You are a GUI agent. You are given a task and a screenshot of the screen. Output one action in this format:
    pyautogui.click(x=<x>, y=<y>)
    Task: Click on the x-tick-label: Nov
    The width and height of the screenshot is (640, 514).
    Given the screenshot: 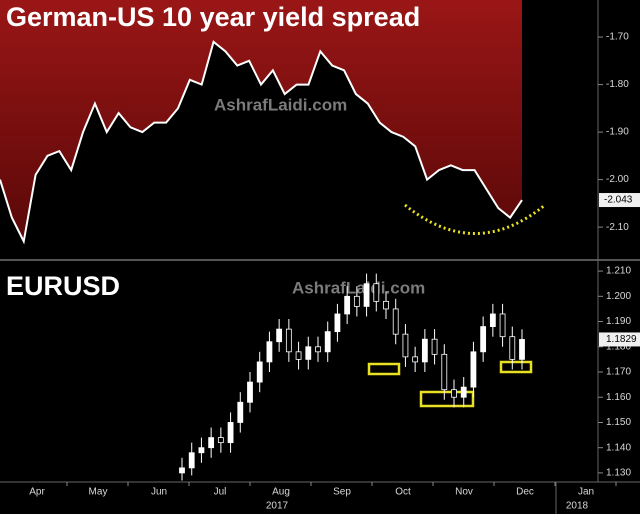 What is the action you would take?
    pyautogui.click(x=464, y=492)
    